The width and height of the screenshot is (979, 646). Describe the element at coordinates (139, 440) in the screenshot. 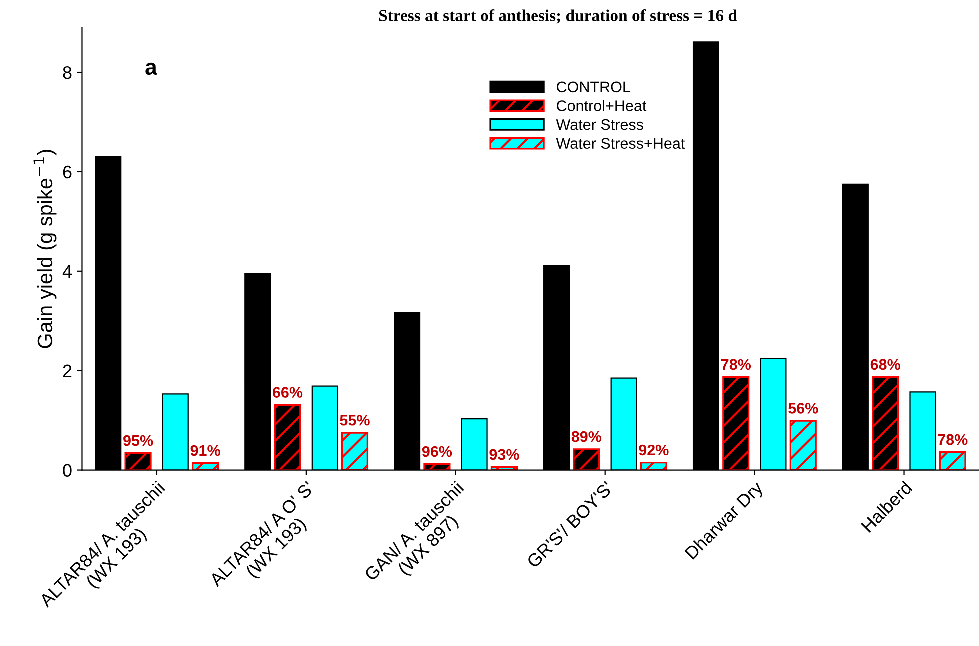

I see `annotation: 95%` at that location.